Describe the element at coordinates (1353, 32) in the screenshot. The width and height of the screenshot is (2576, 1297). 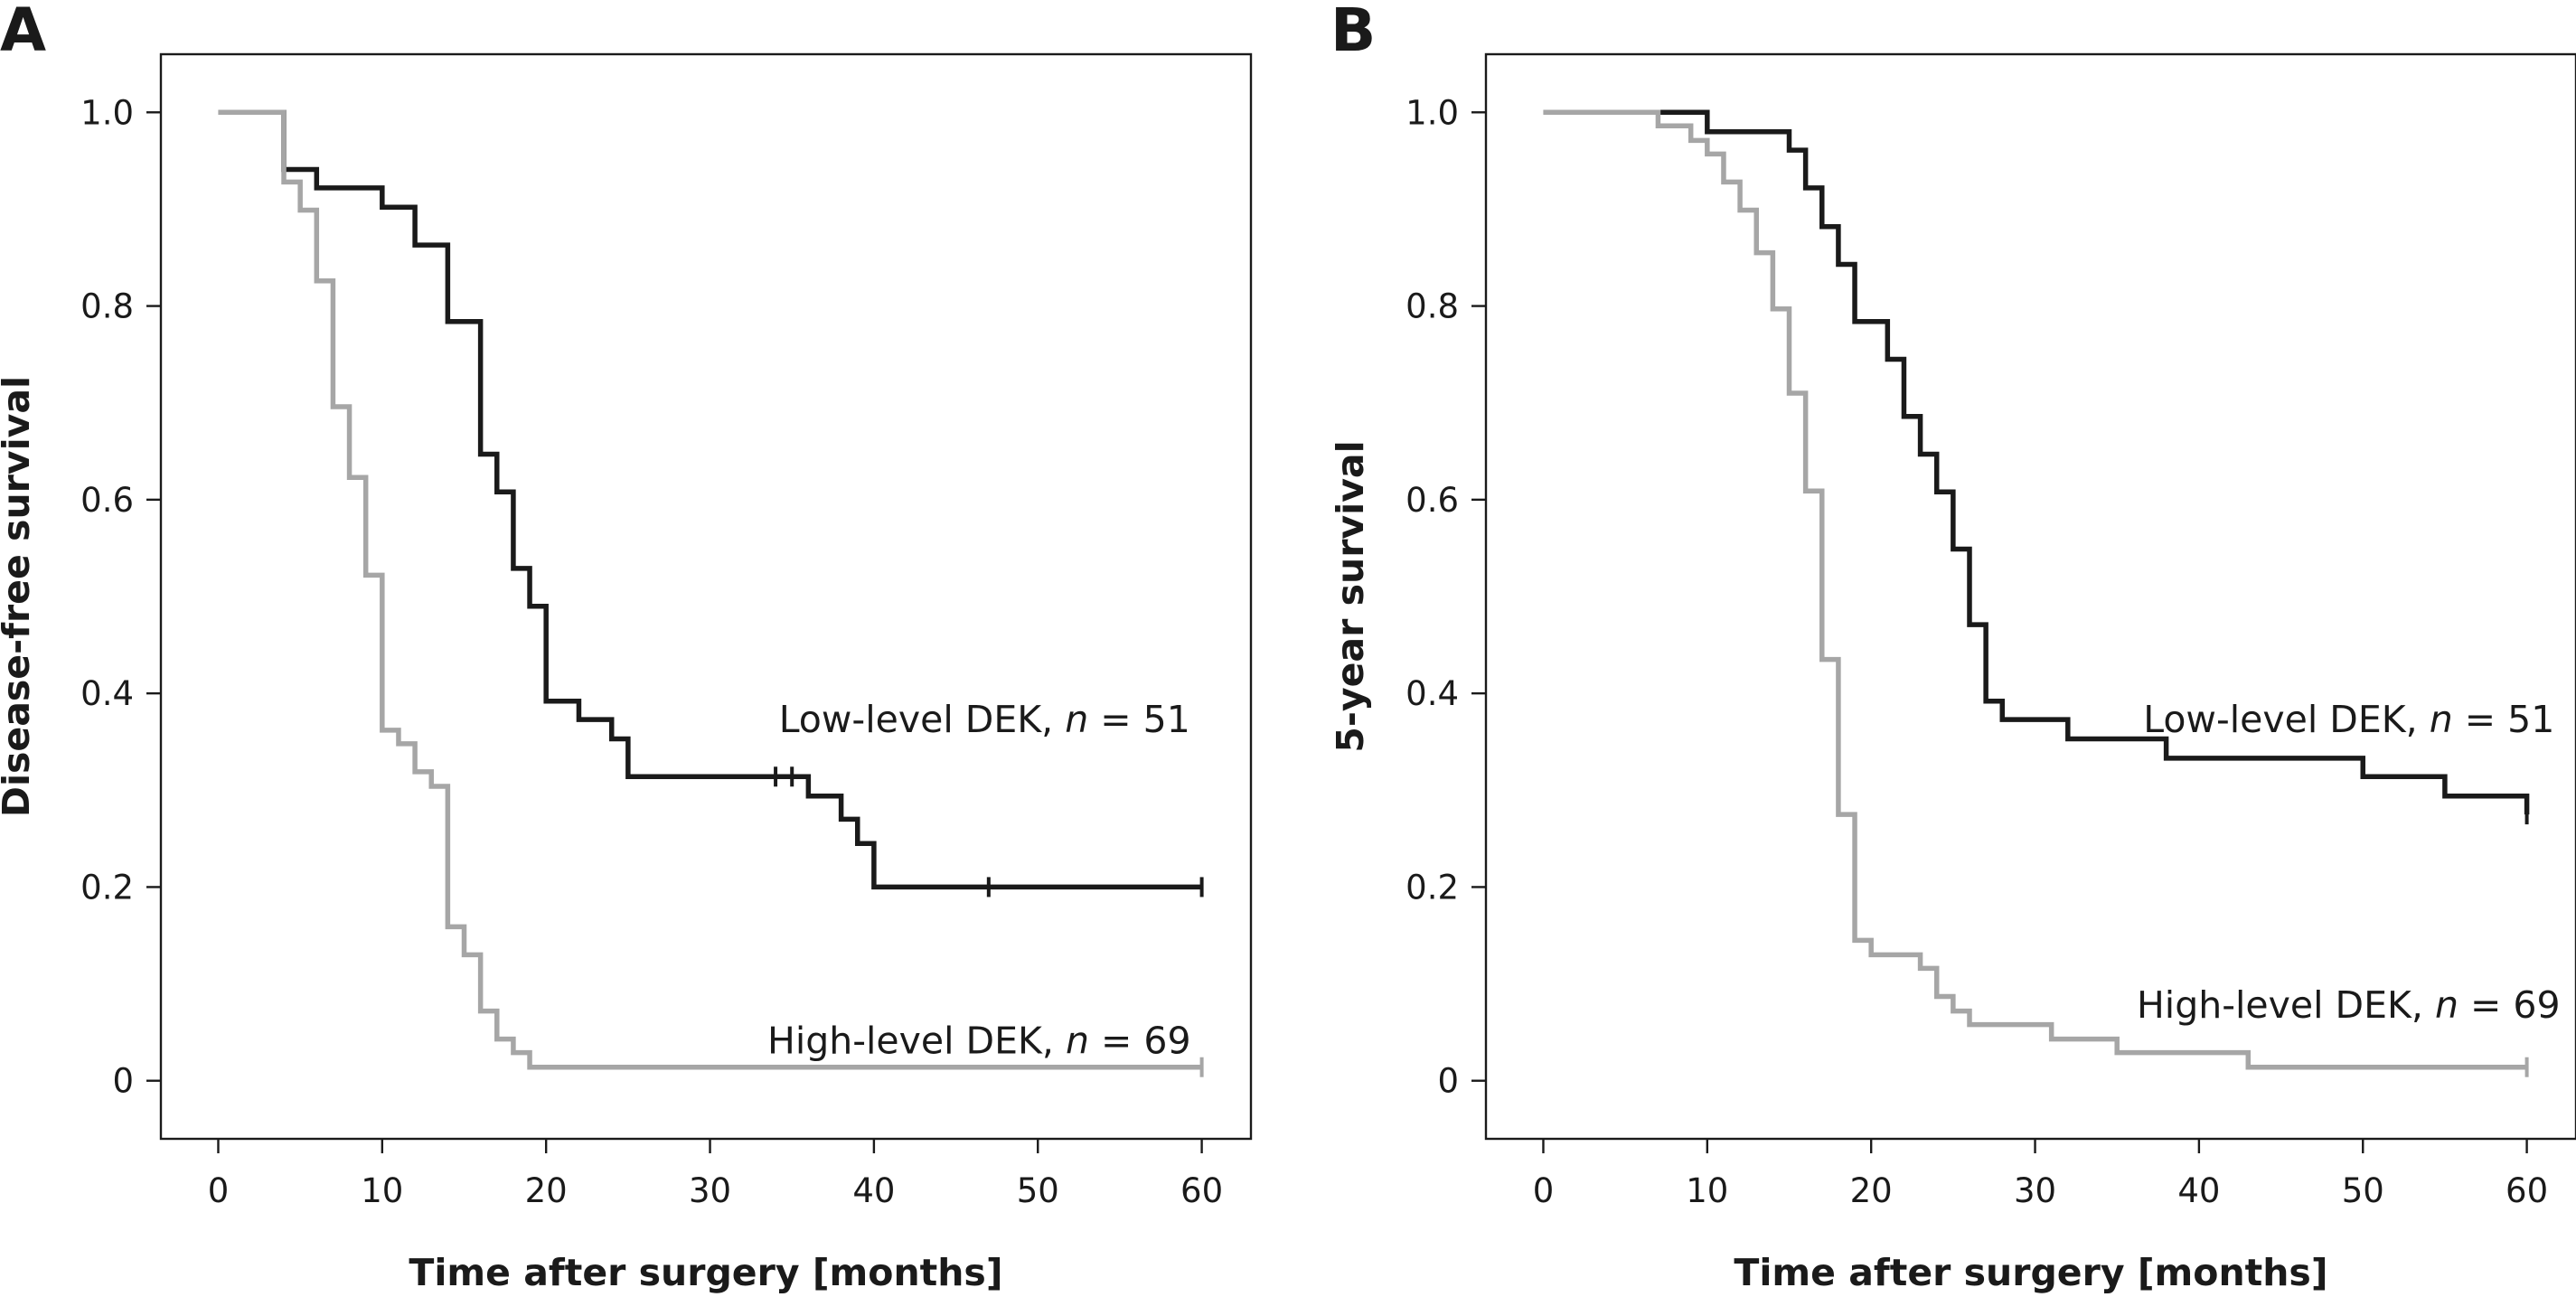
I see `panel-letter: B` at that location.